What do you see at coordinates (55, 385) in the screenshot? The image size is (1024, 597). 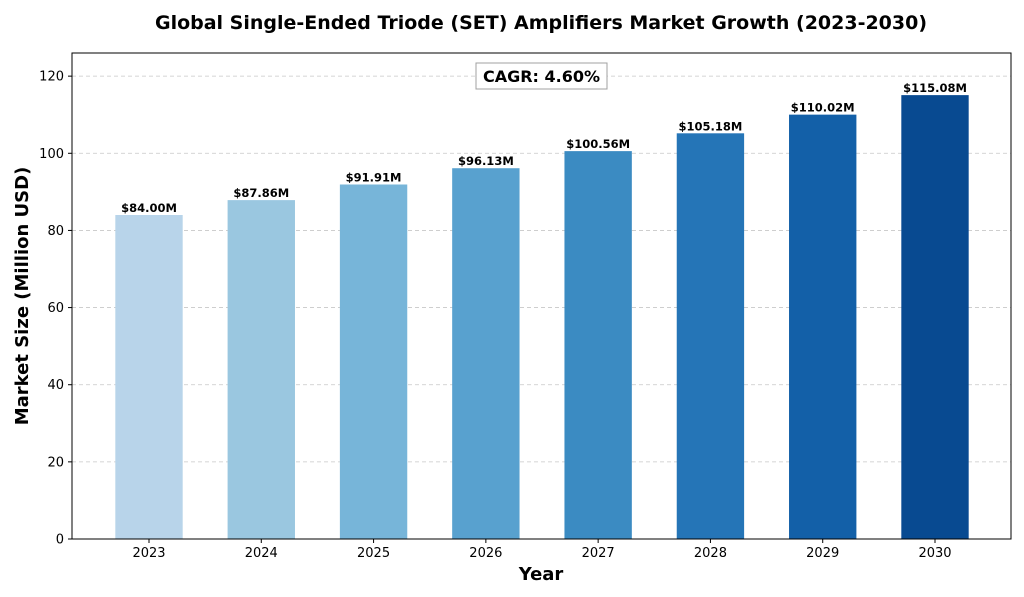 I see `y-tick-label: 40` at bounding box center [55, 385].